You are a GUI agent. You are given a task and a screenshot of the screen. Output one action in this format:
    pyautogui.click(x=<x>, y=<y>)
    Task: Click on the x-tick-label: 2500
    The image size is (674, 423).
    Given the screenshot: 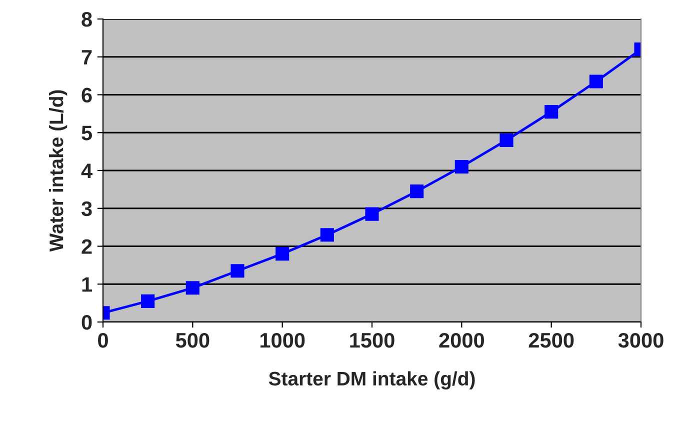 What is the action you would take?
    pyautogui.click(x=551, y=340)
    